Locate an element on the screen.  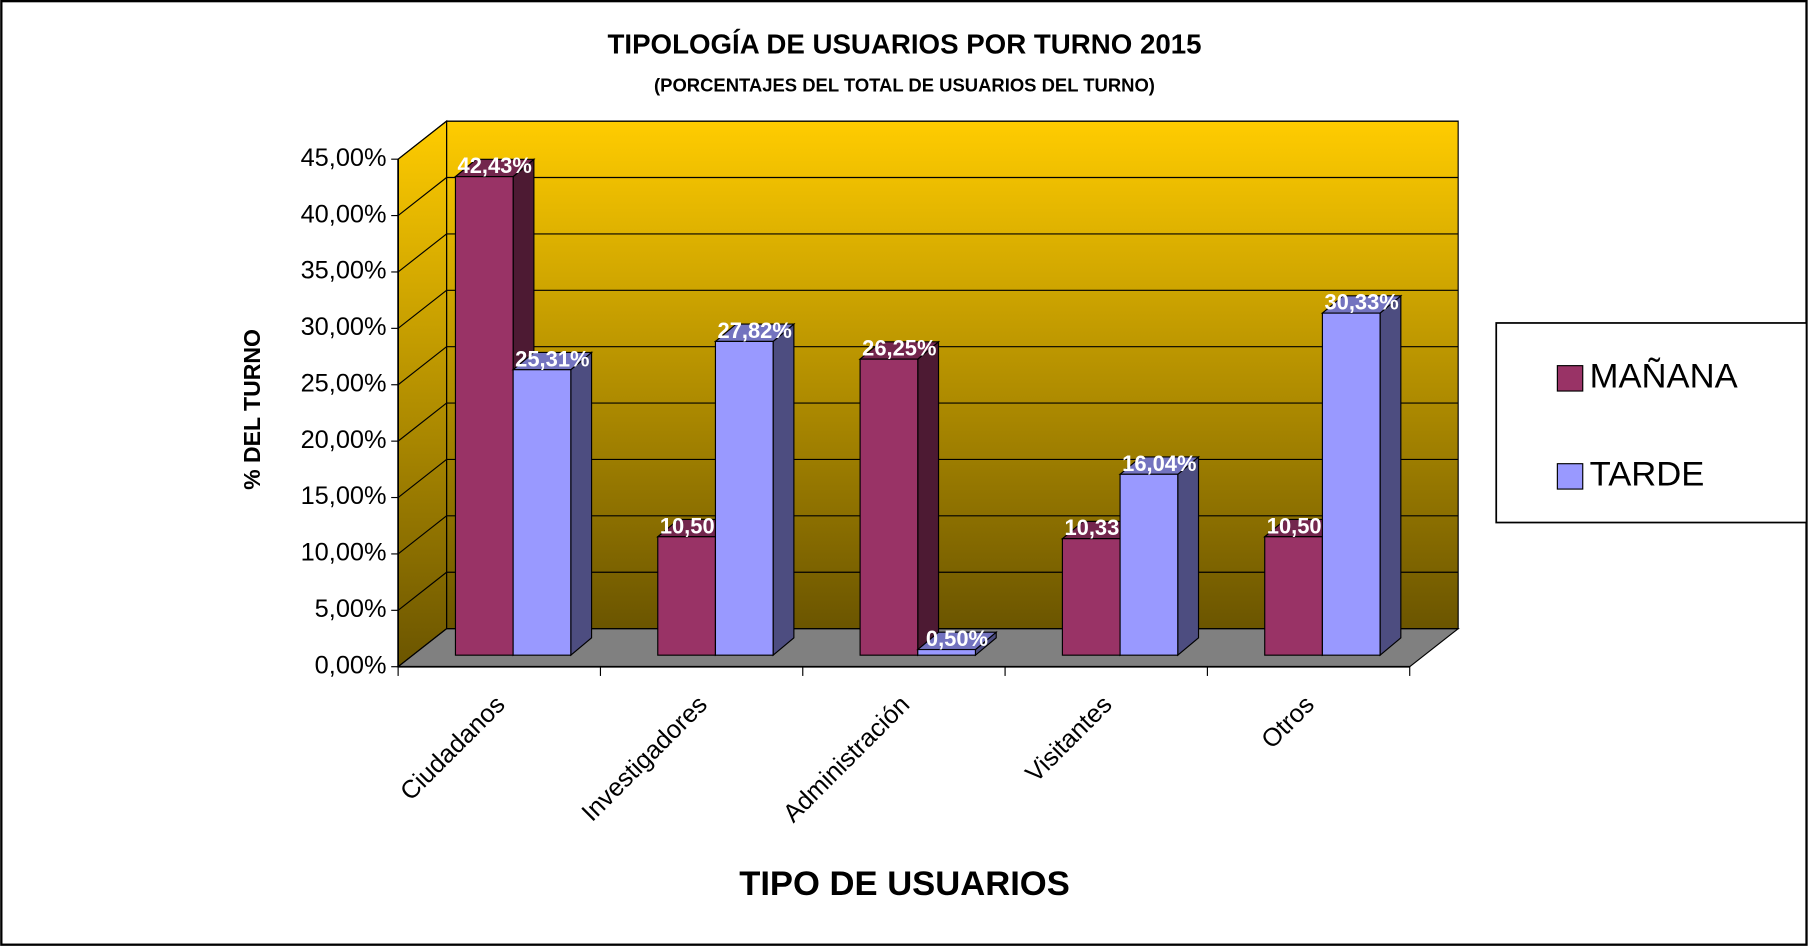
data-label: 42,43% is located at coordinates (495, 165).